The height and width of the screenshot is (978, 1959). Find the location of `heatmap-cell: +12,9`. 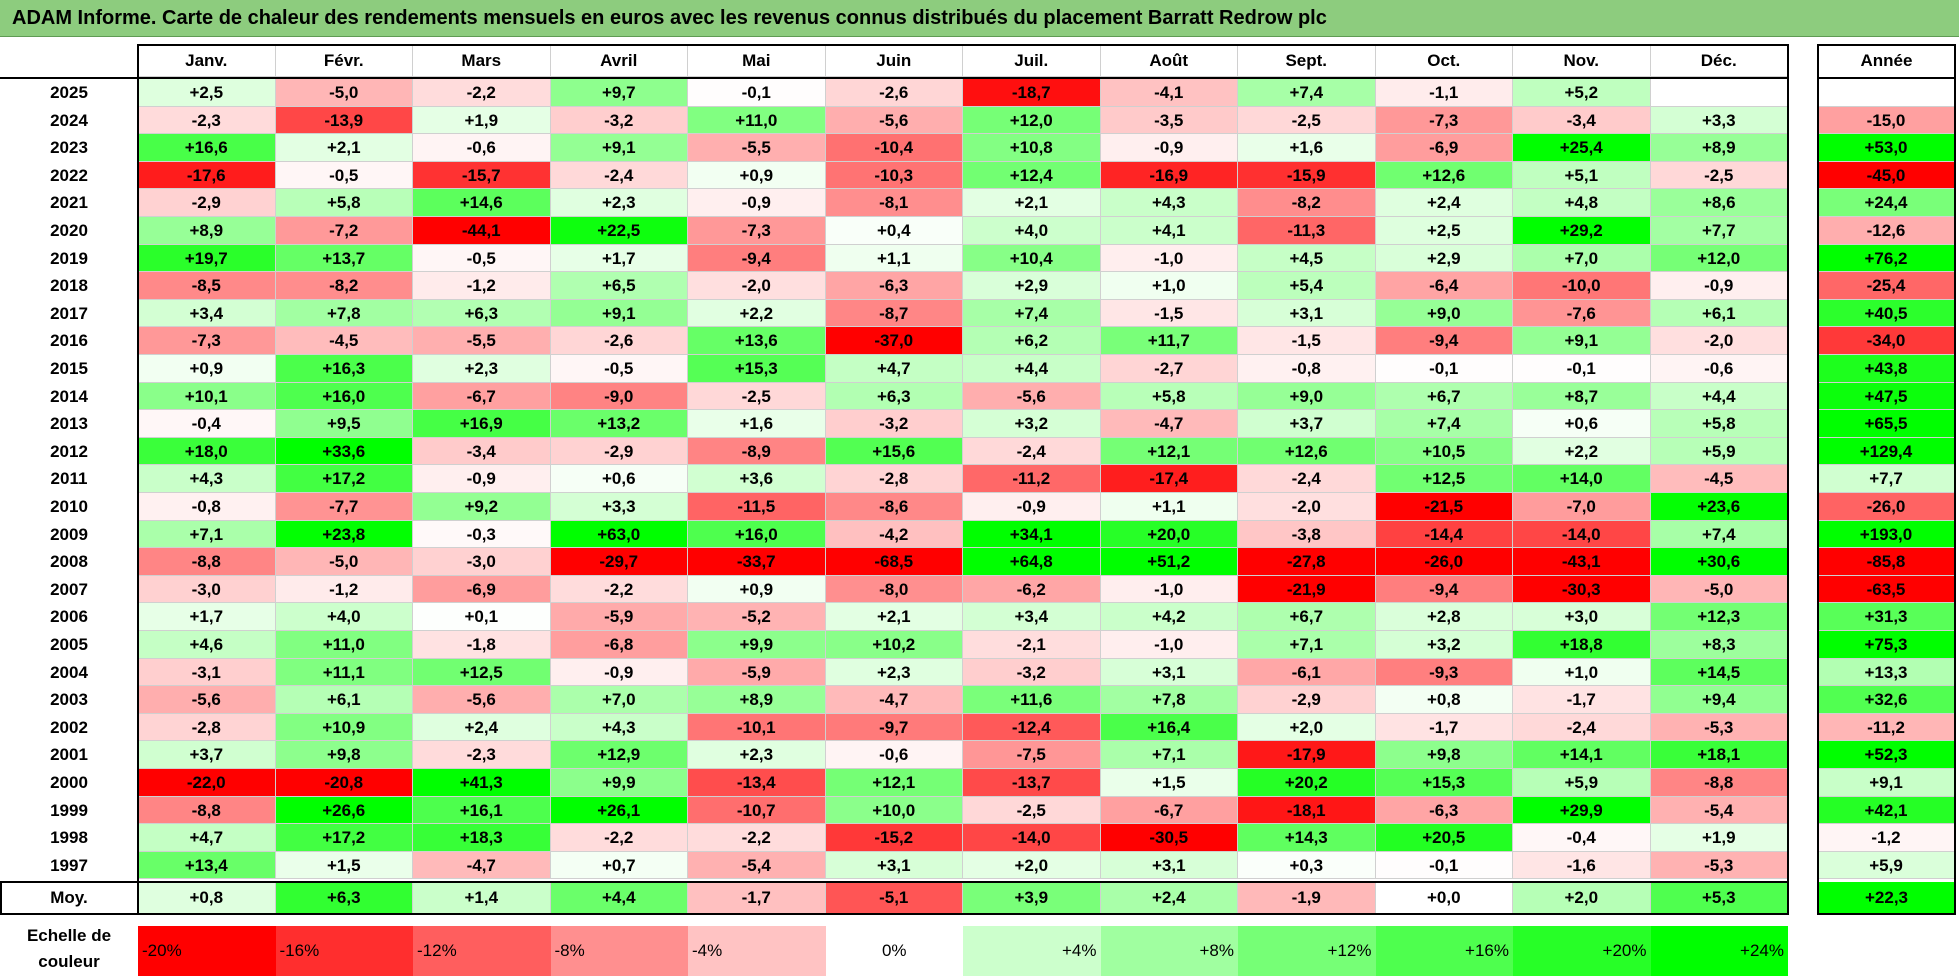

heatmap-cell: +12,9 is located at coordinates (619, 755).